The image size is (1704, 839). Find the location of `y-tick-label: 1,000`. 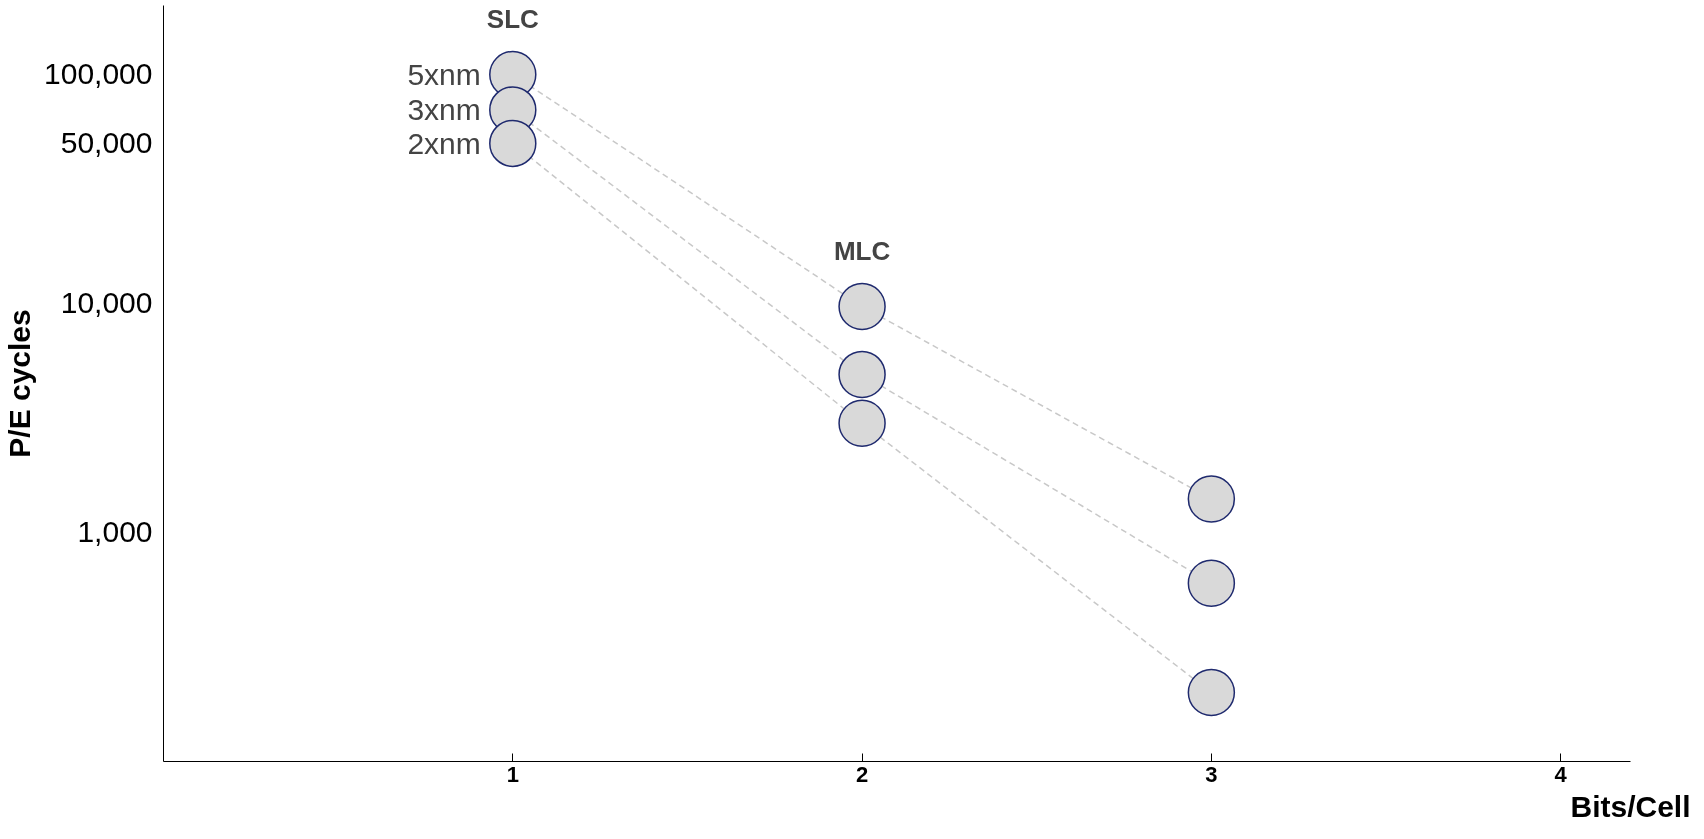

y-tick-label: 1,000 is located at coordinates (115, 532).